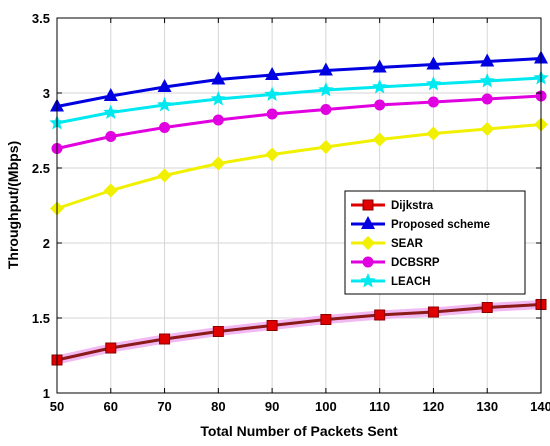 The width and height of the screenshot is (550, 446). I want to click on x-tick-label: 60, so click(111, 406).